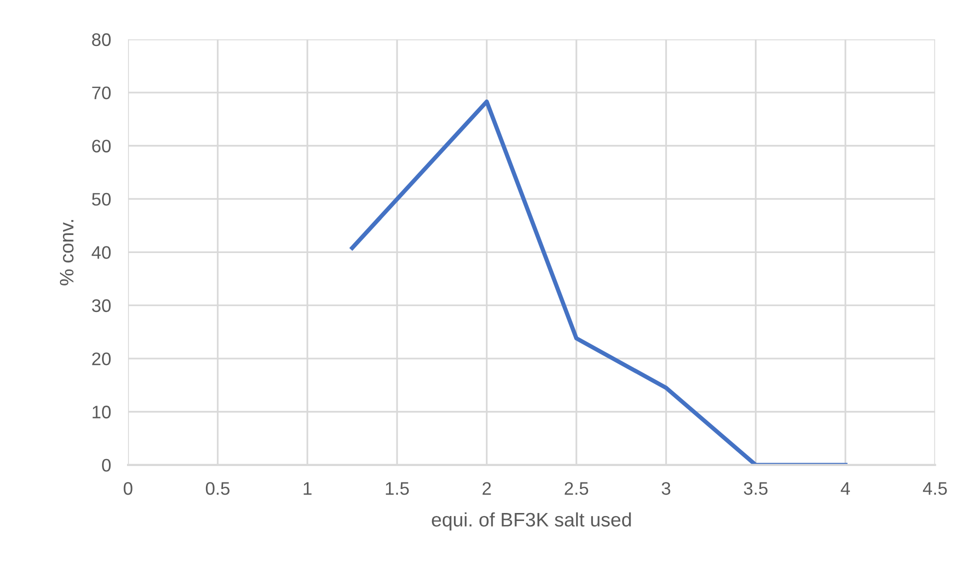 Image resolution: width=970 pixels, height=579 pixels. What do you see at coordinates (128, 488) in the screenshot?
I see `x-tick-label: 0` at bounding box center [128, 488].